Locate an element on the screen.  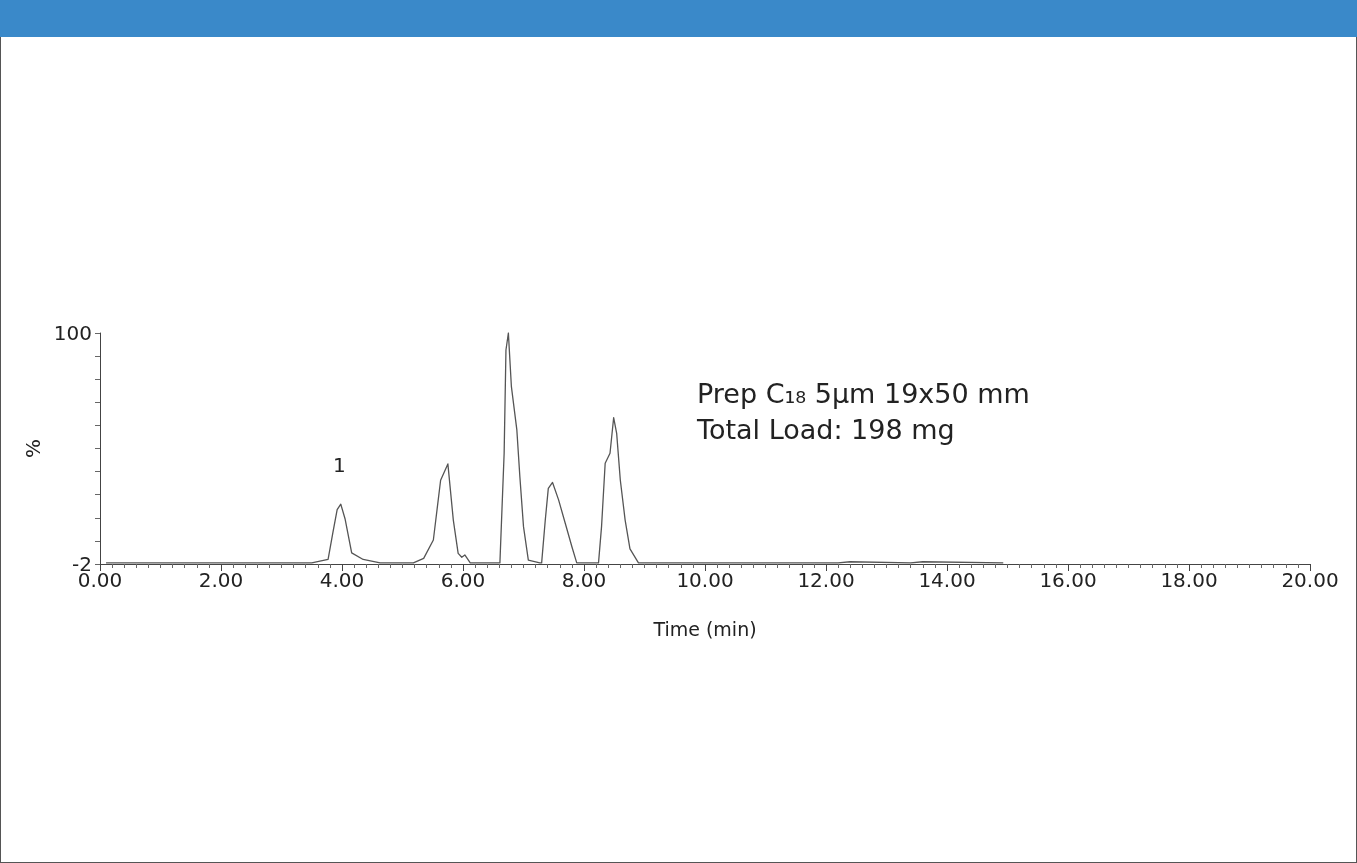
annotation: Prep C₁₈ 5μm 19x50 mm is located at coordinates (863, 393).